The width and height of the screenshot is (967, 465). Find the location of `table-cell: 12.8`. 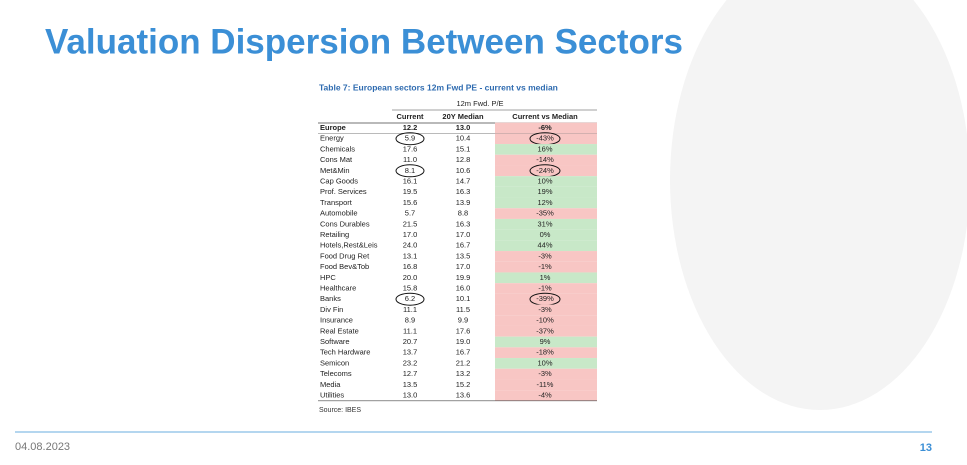

table-cell: 12.8 is located at coordinates (463, 159).